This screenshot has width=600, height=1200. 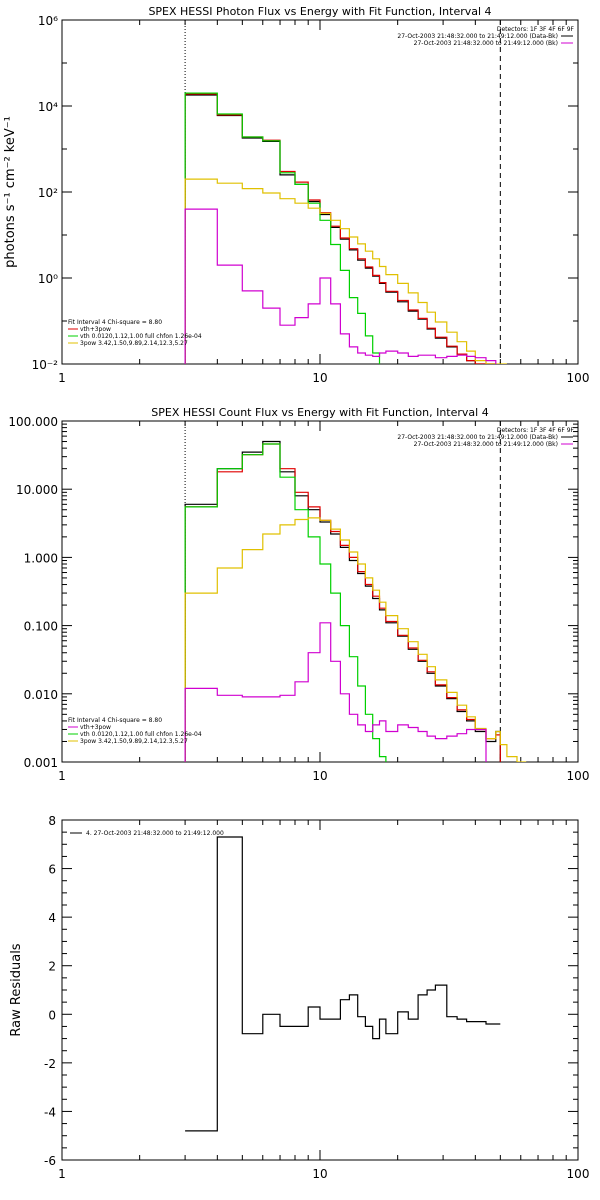 What do you see at coordinates (52, 967) in the screenshot?
I see `y-tick-label: 2` at bounding box center [52, 967].